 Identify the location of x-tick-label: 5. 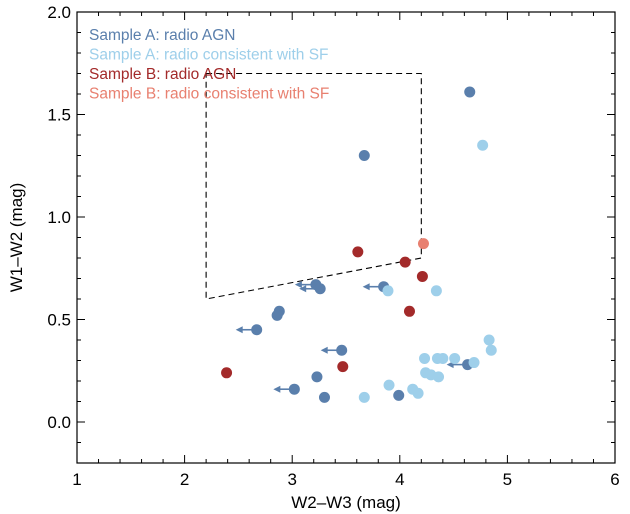
(507, 479).